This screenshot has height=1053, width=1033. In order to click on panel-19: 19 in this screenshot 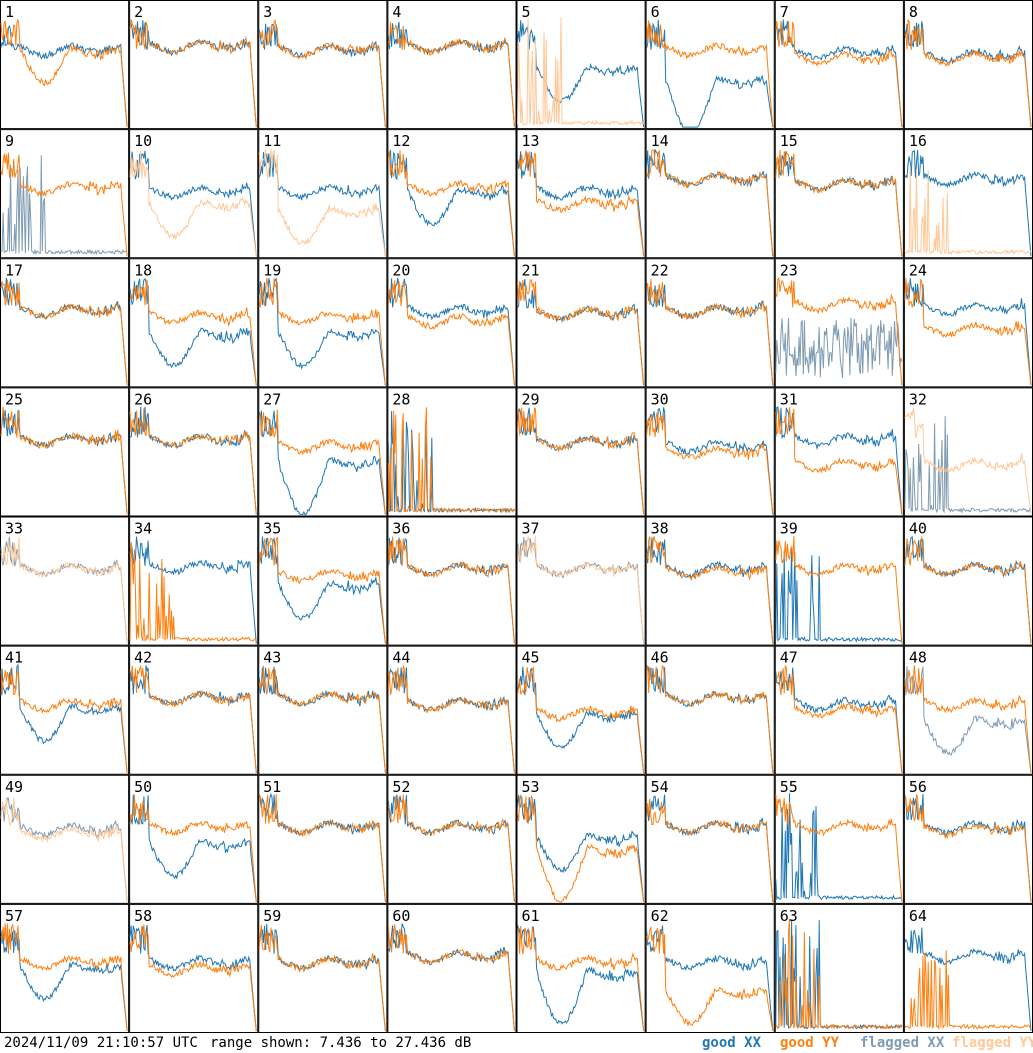, I will do `click(323, 323)`.